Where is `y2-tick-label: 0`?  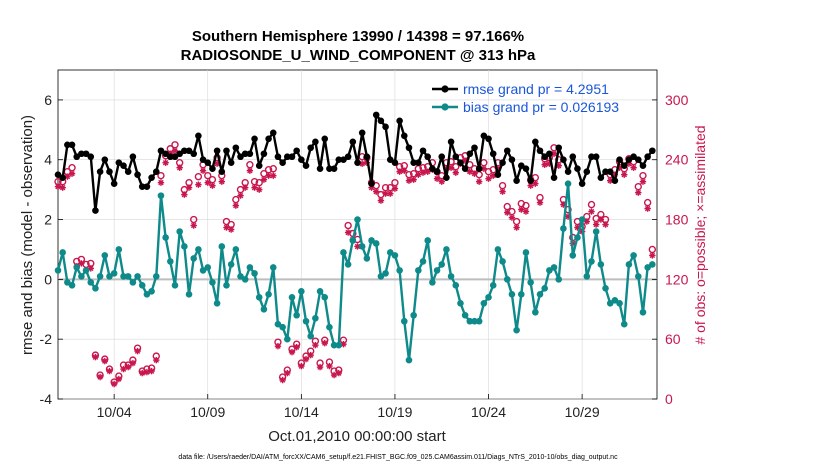
y2-tick-label: 0 is located at coordinates (669, 399).